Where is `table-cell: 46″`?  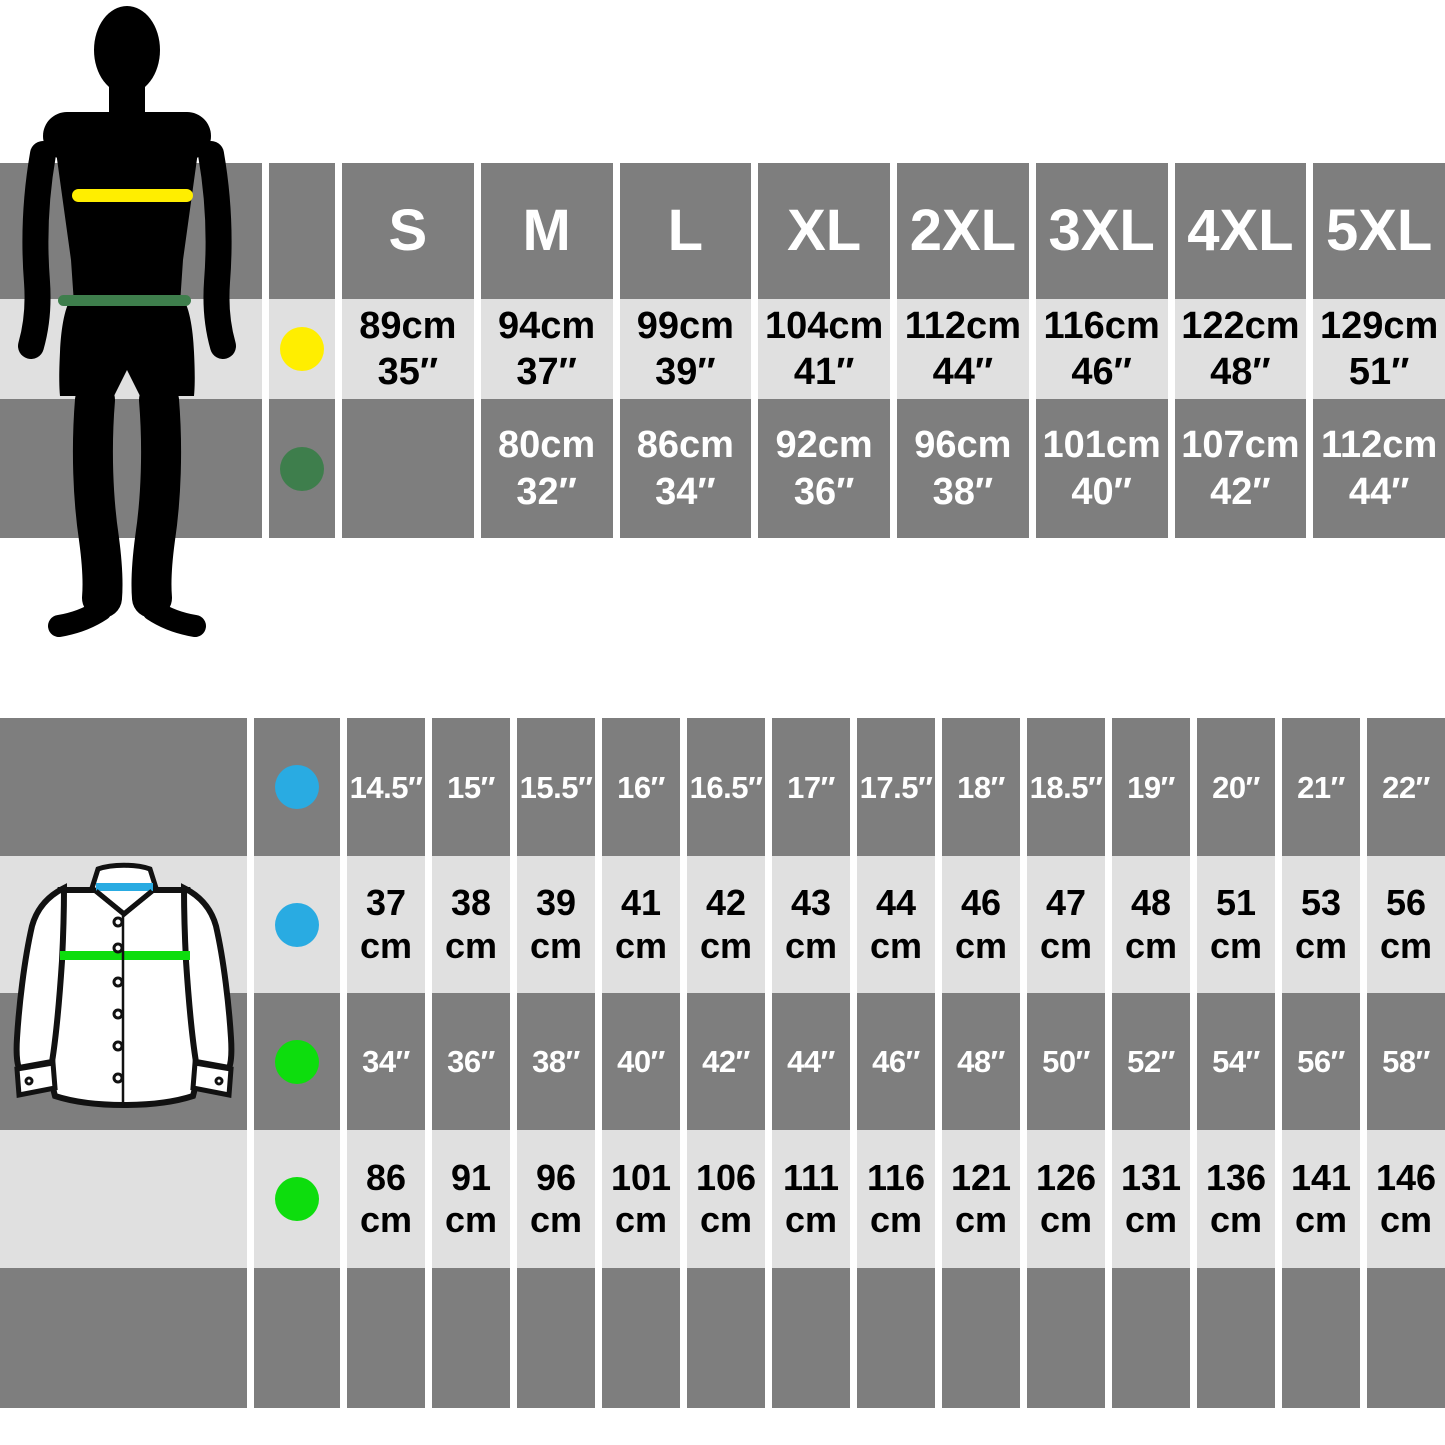
table-cell: 46″ is located at coordinates (896, 1061).